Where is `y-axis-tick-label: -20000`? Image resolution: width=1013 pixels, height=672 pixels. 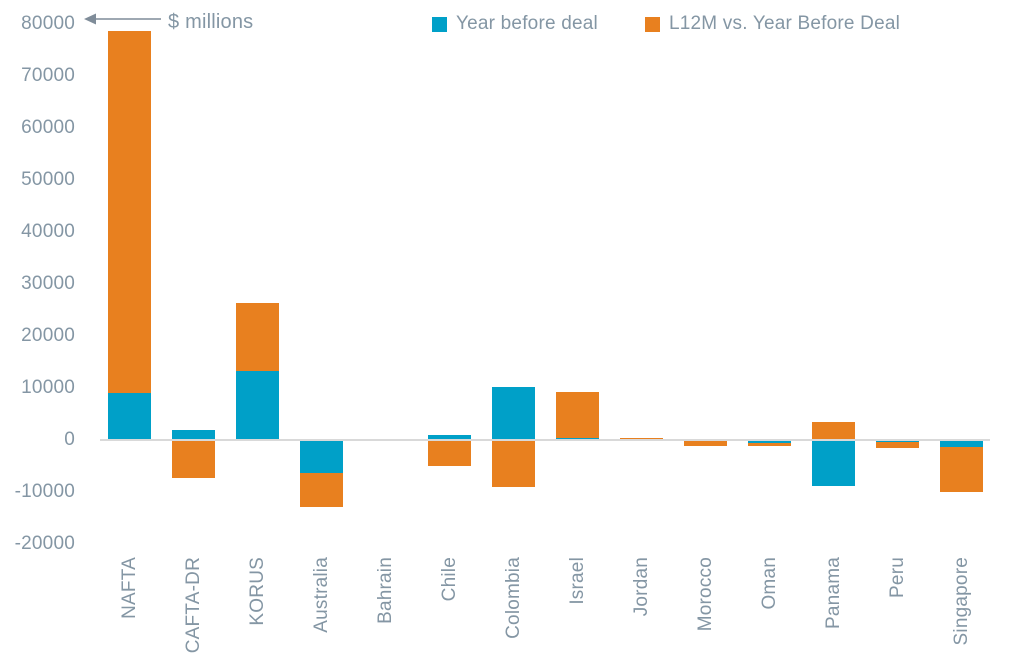 y-axis-tick-label: -20000 is located at coordinates (44, 543).